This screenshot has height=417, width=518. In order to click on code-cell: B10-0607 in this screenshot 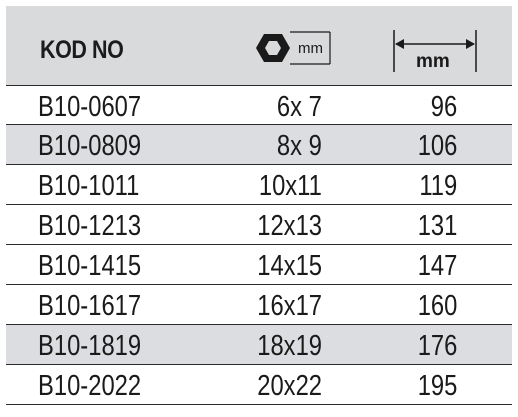, I will do `click(90, 107)`.